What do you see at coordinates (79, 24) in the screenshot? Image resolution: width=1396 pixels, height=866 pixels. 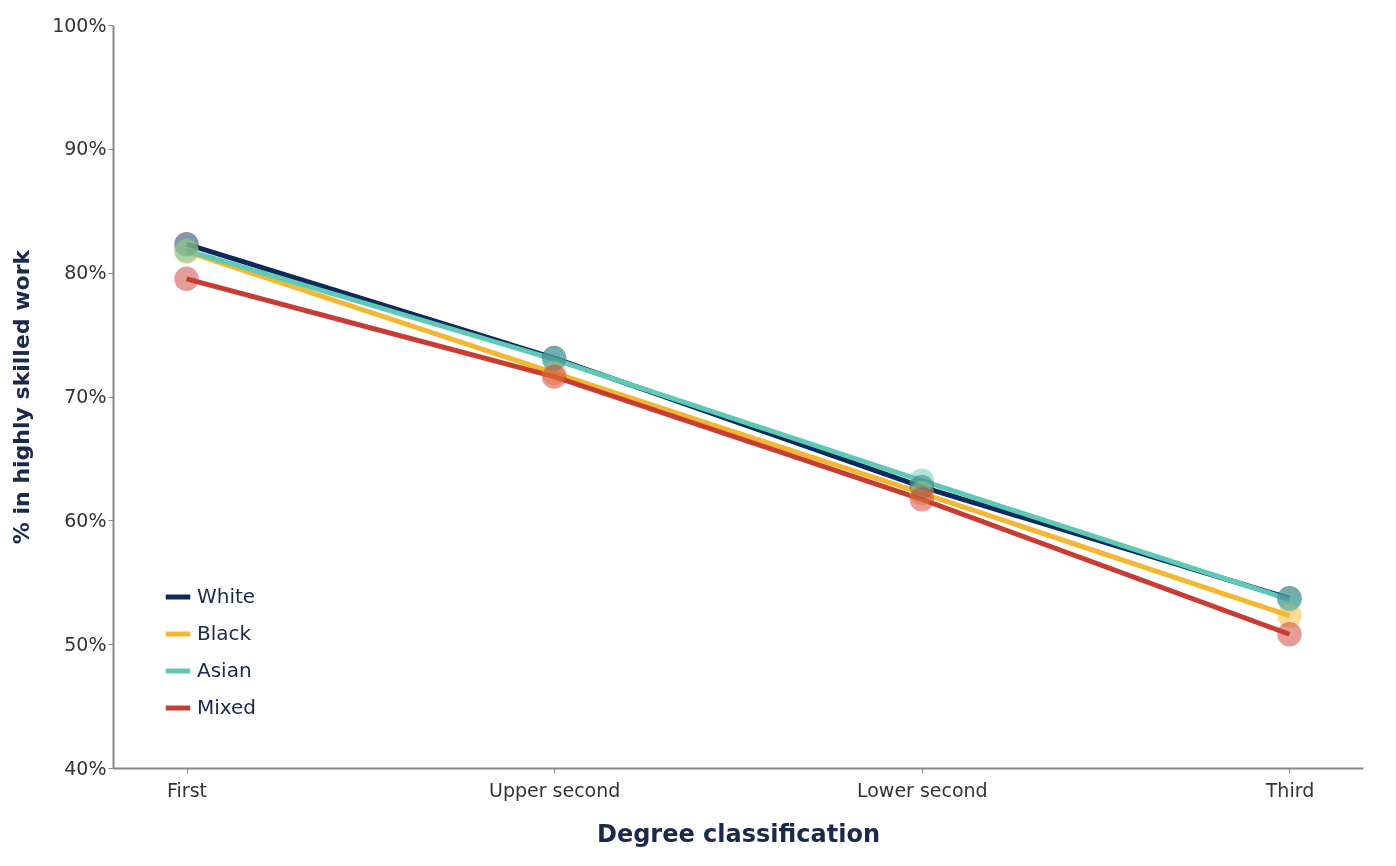 I see `y-tick-label: 100%` at bounding box center [79, 24].